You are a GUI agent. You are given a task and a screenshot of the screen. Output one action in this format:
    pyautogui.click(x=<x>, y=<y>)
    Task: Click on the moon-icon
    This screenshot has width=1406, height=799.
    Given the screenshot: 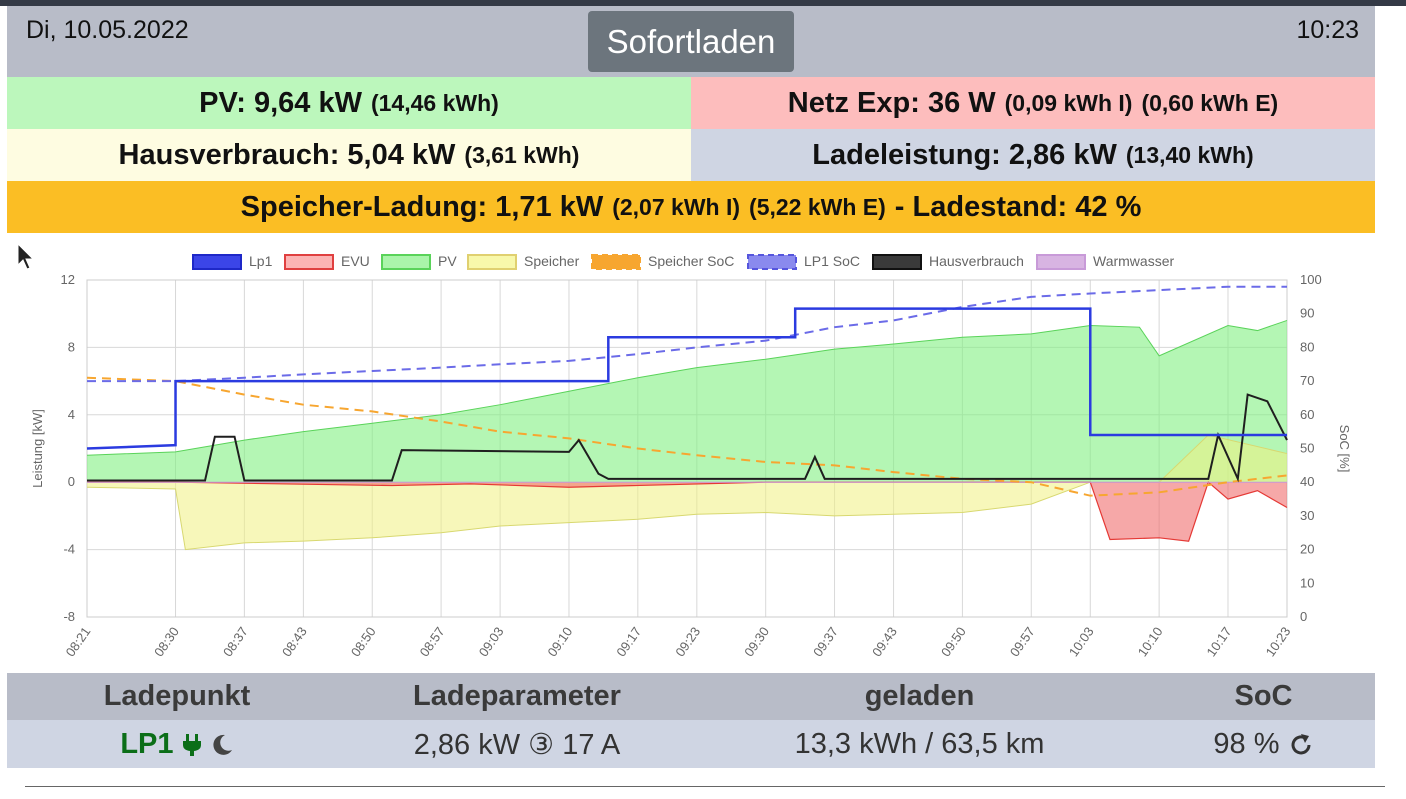 What is the action you would take?
    pyautogui.click(x=222, y=744)
    